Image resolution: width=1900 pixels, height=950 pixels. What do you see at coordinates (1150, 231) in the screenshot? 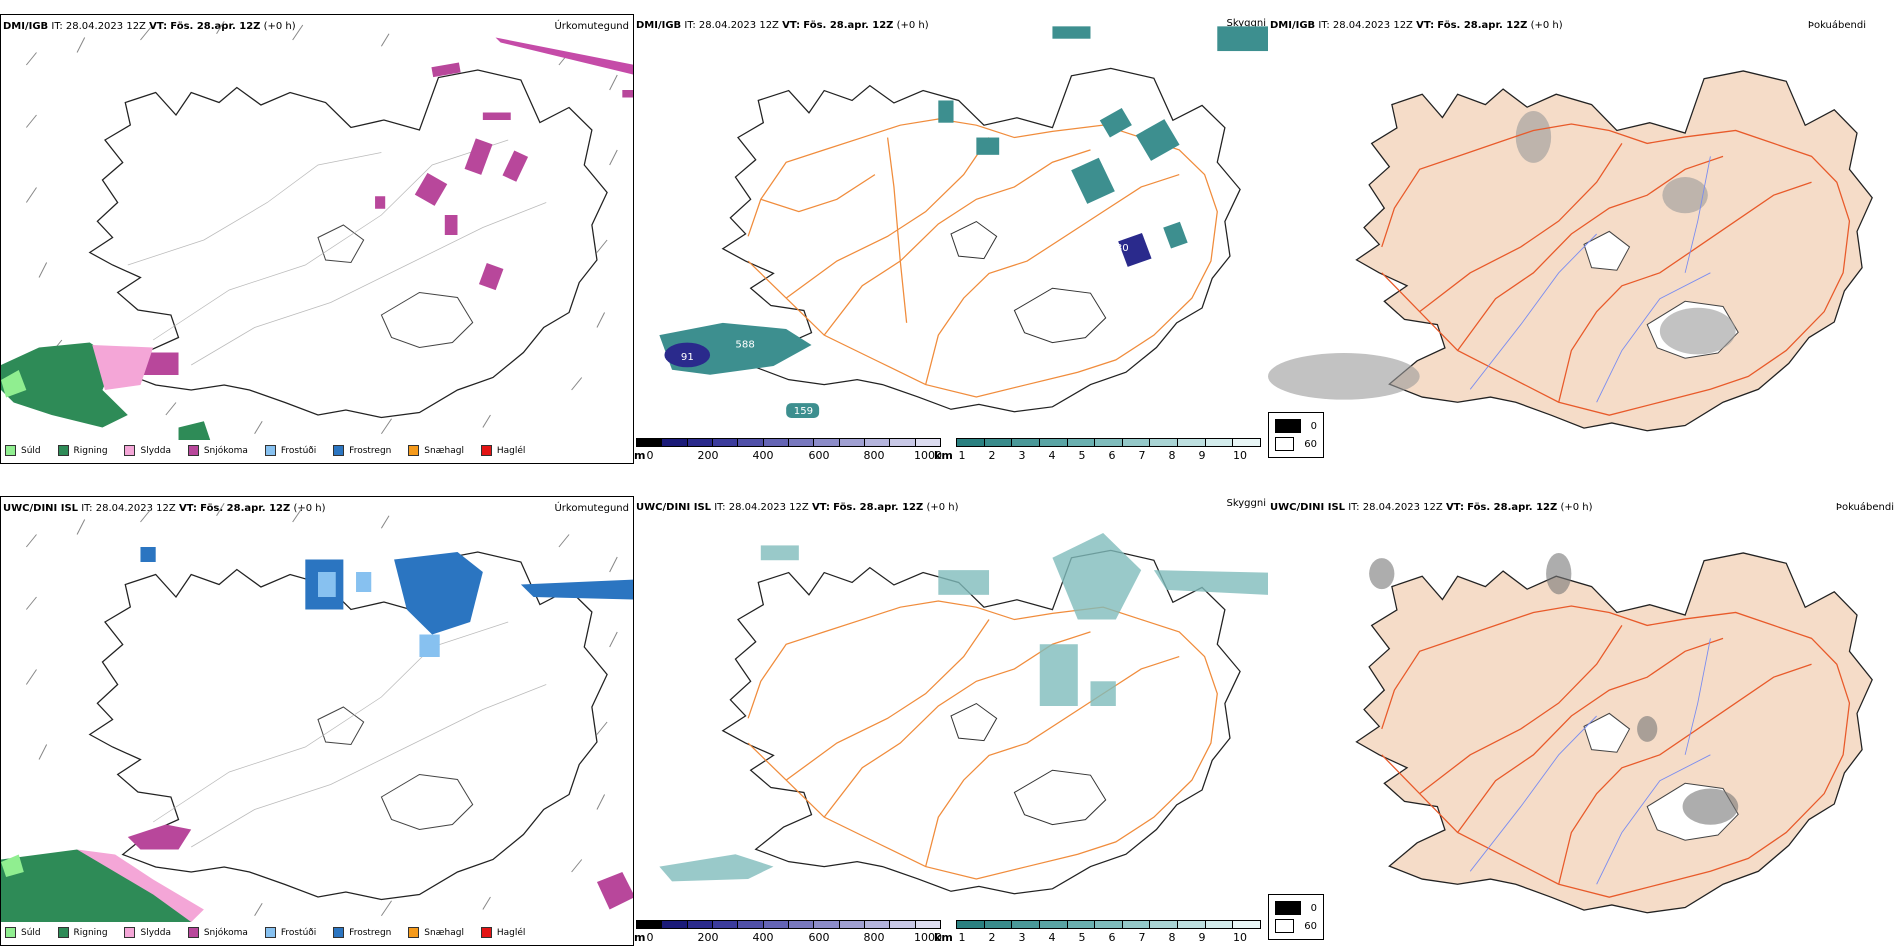
I see `vis-label: 193` at bounding box center [1150, 231].